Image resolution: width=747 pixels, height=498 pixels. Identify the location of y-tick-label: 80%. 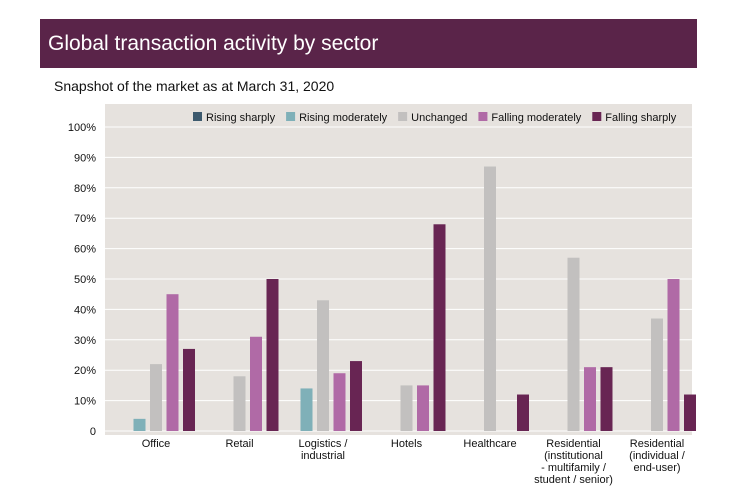
(85, 189).